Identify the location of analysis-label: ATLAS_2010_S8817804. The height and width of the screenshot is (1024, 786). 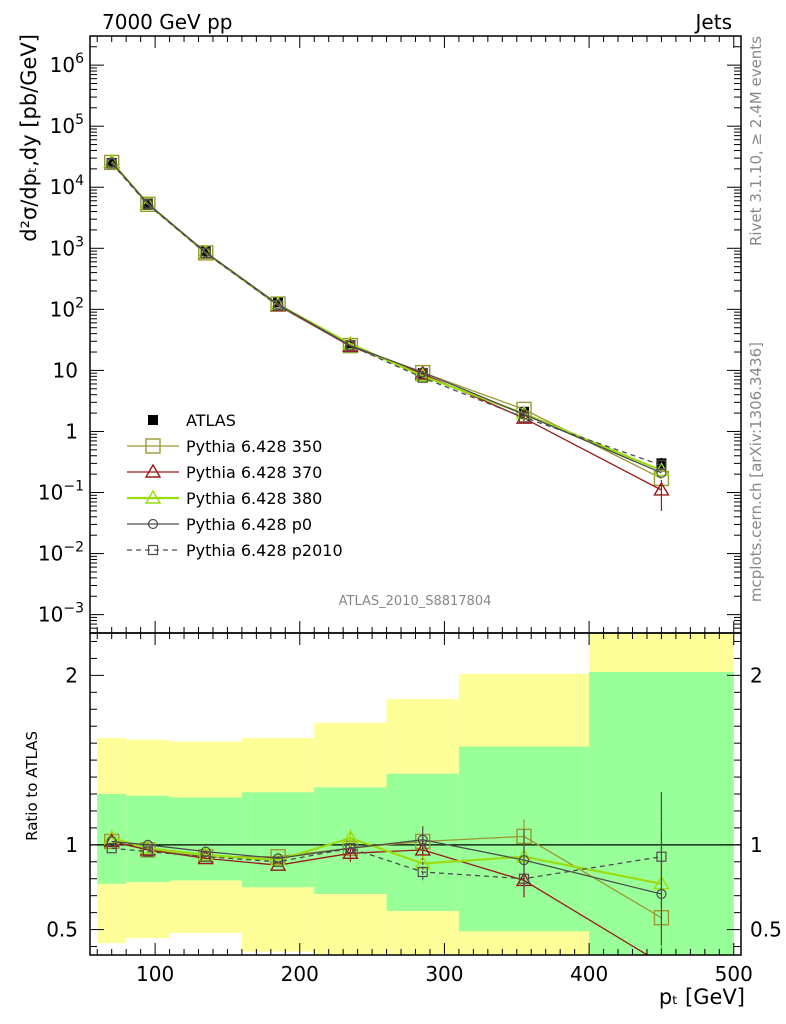
(415, 601).